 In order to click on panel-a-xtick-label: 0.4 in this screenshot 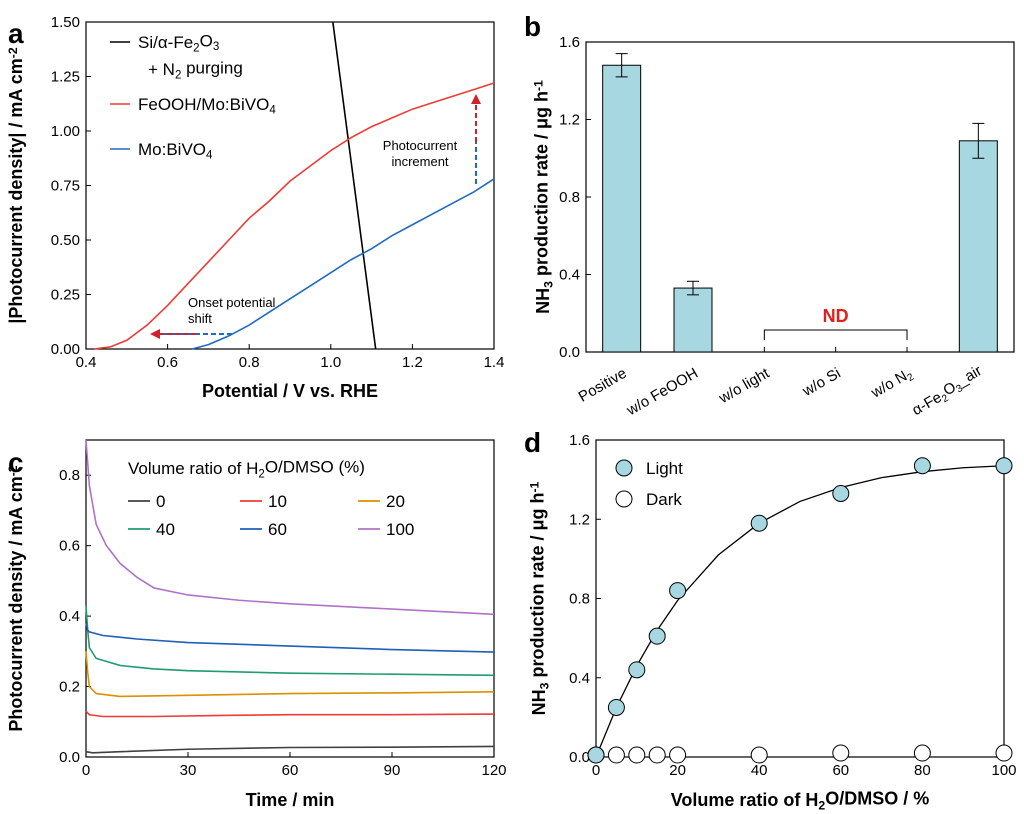, I will do `click(86, 362)`.